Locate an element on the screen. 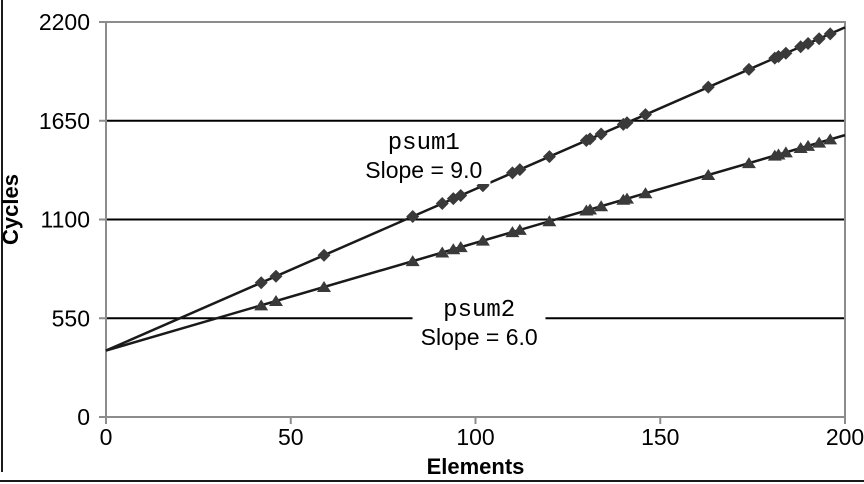 This screenshot has height=484, width=864. y-tick-label-2200: 2200 is located at coordinates (64, 22).